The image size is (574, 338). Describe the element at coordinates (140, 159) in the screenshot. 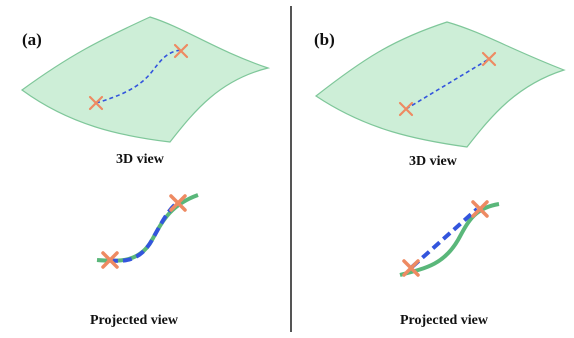

I see `caption-3d-view-a: 3D view` at that location.